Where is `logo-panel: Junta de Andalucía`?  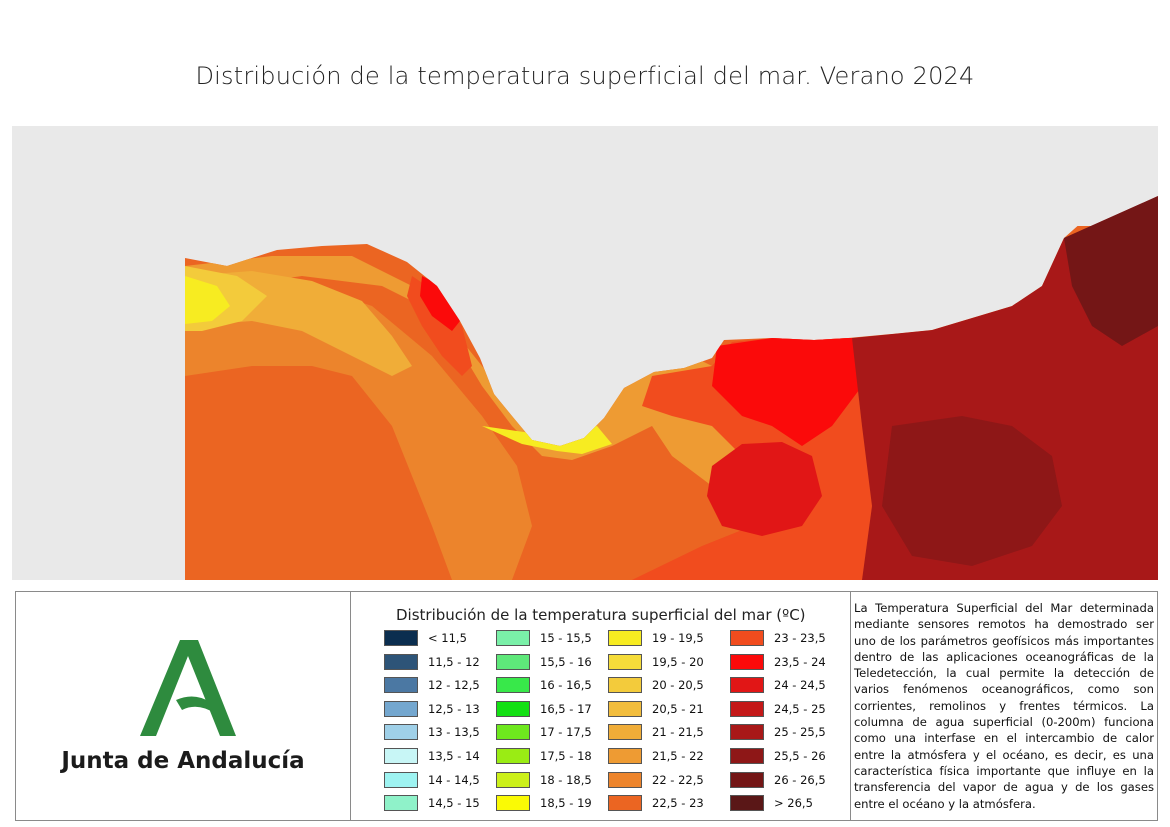 logo-panel: Junta de Andalucía is located at coordinates (183, 706).